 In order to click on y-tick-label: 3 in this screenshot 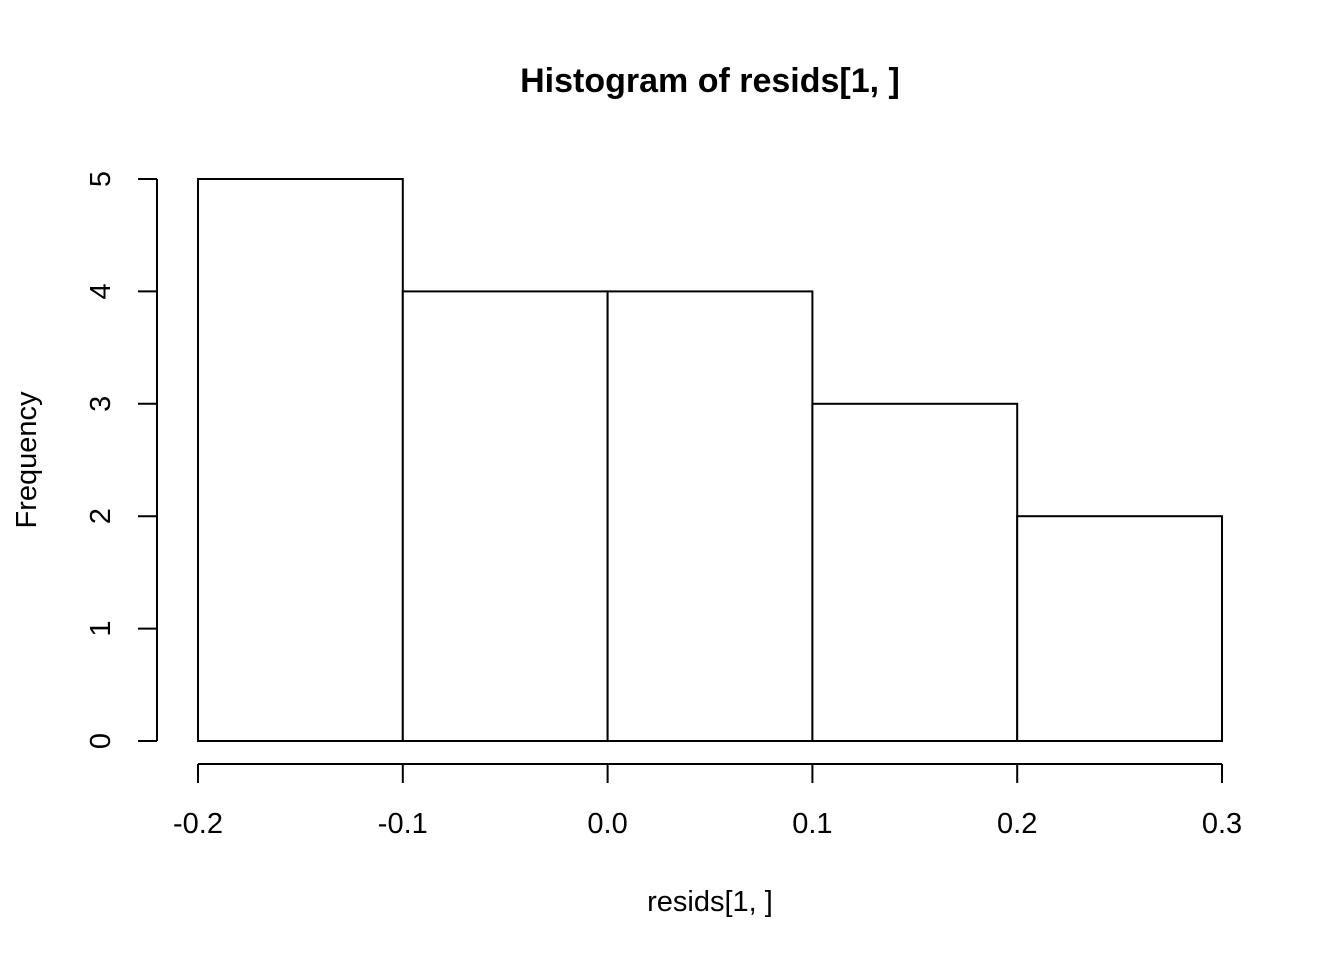, I will do `click(101, 404)`.